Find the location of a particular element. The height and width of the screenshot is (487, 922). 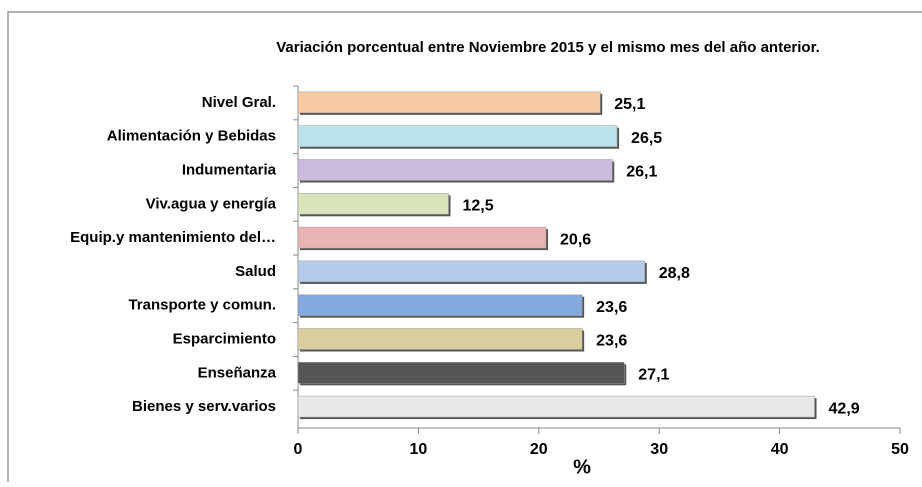

value-label: 26,5 is located at coordinates (646, 138).